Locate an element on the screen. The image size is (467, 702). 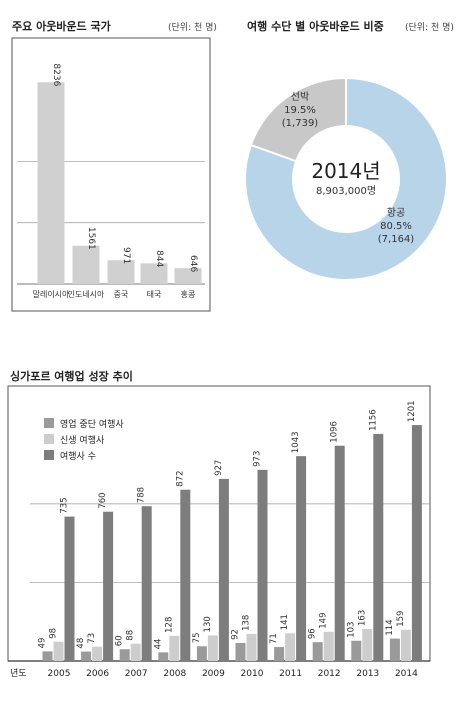
chart2-title: 여행 수단 별 아웃바운드 비중 is located at coordinates (315, 26).